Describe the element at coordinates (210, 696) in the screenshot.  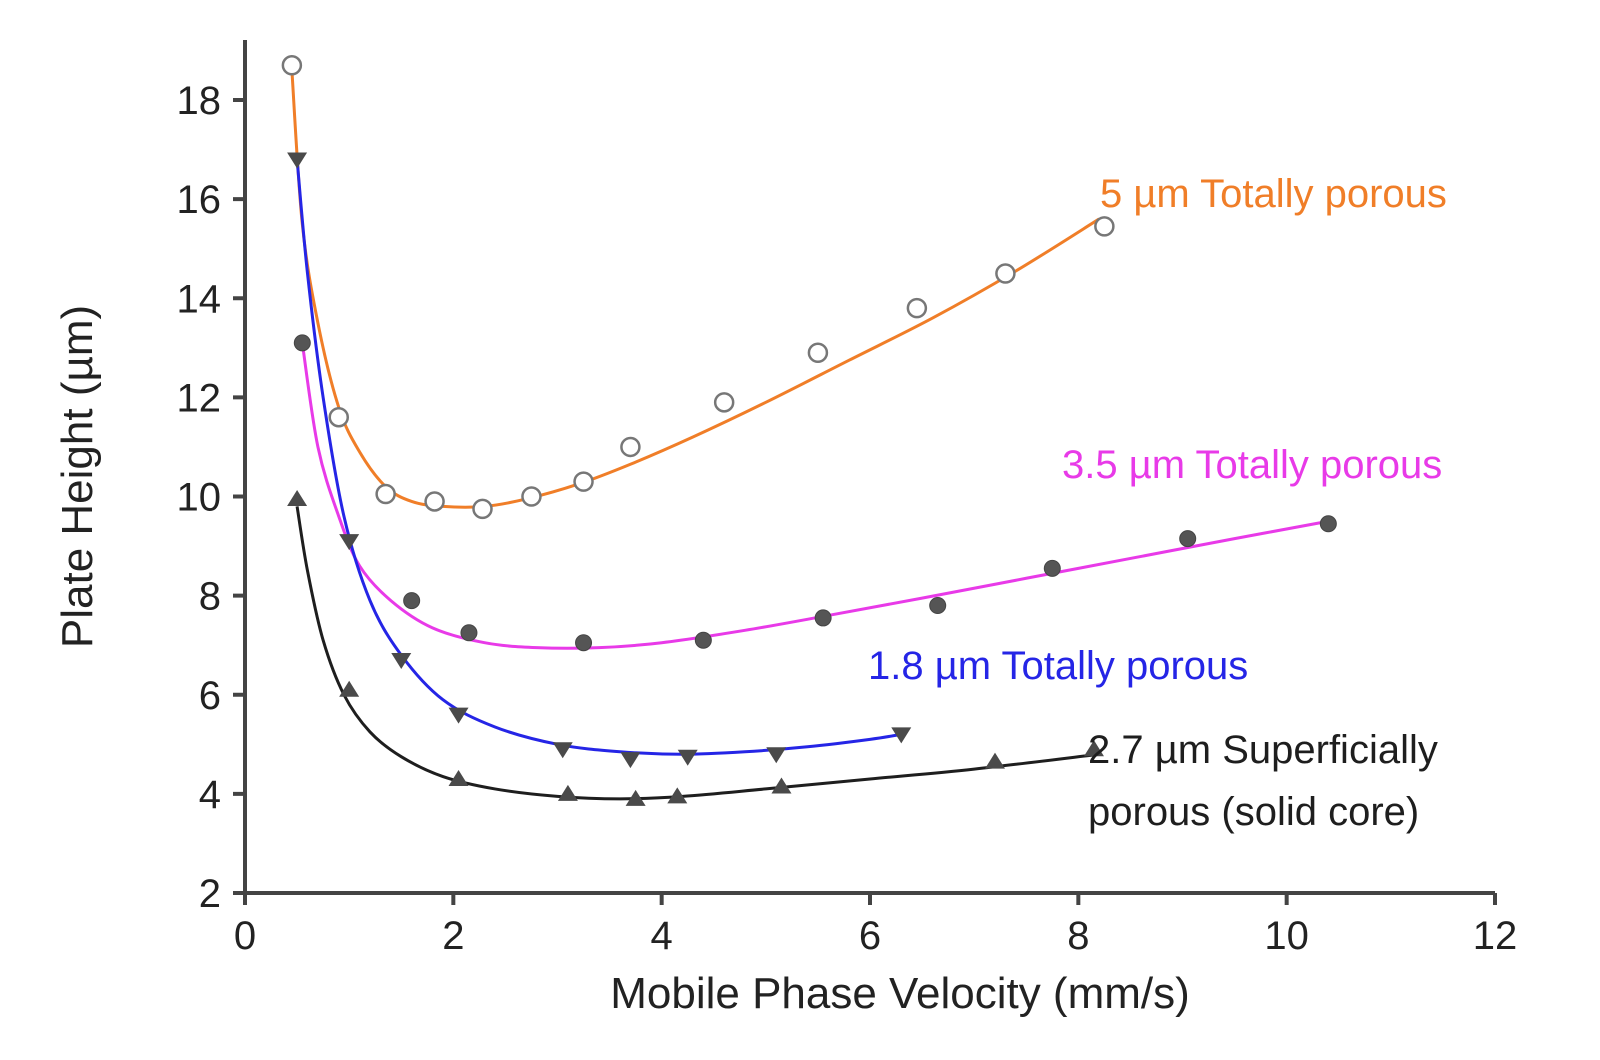
I see `y-tick-label: 6` at that location.